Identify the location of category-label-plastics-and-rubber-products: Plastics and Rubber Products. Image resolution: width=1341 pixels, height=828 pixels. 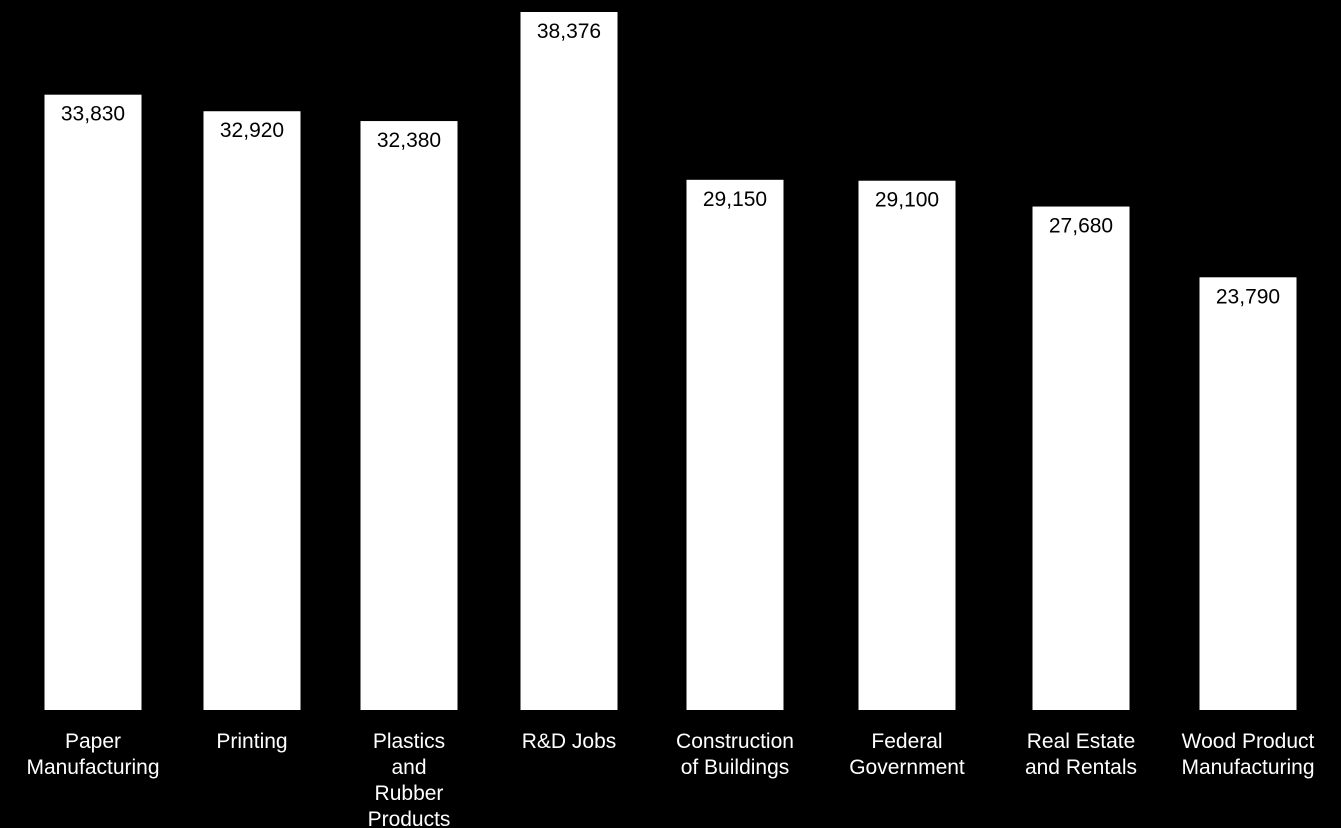
(409, 779).